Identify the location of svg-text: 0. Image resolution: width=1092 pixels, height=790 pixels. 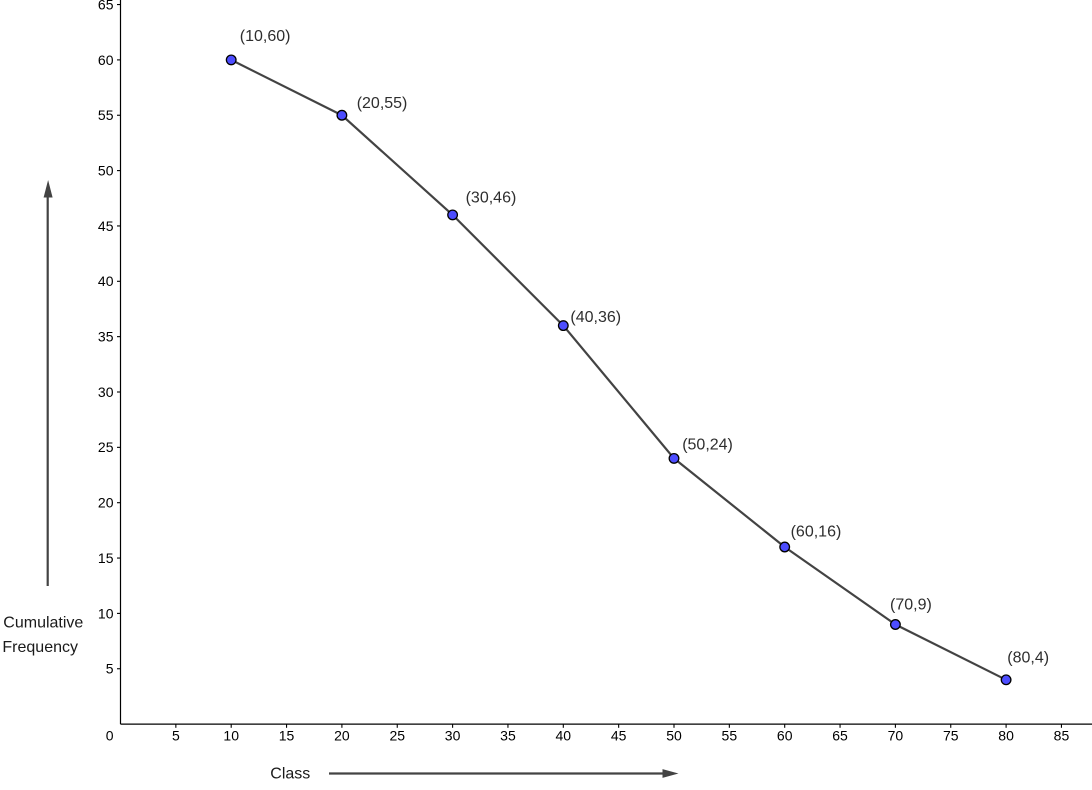
(110, 736).